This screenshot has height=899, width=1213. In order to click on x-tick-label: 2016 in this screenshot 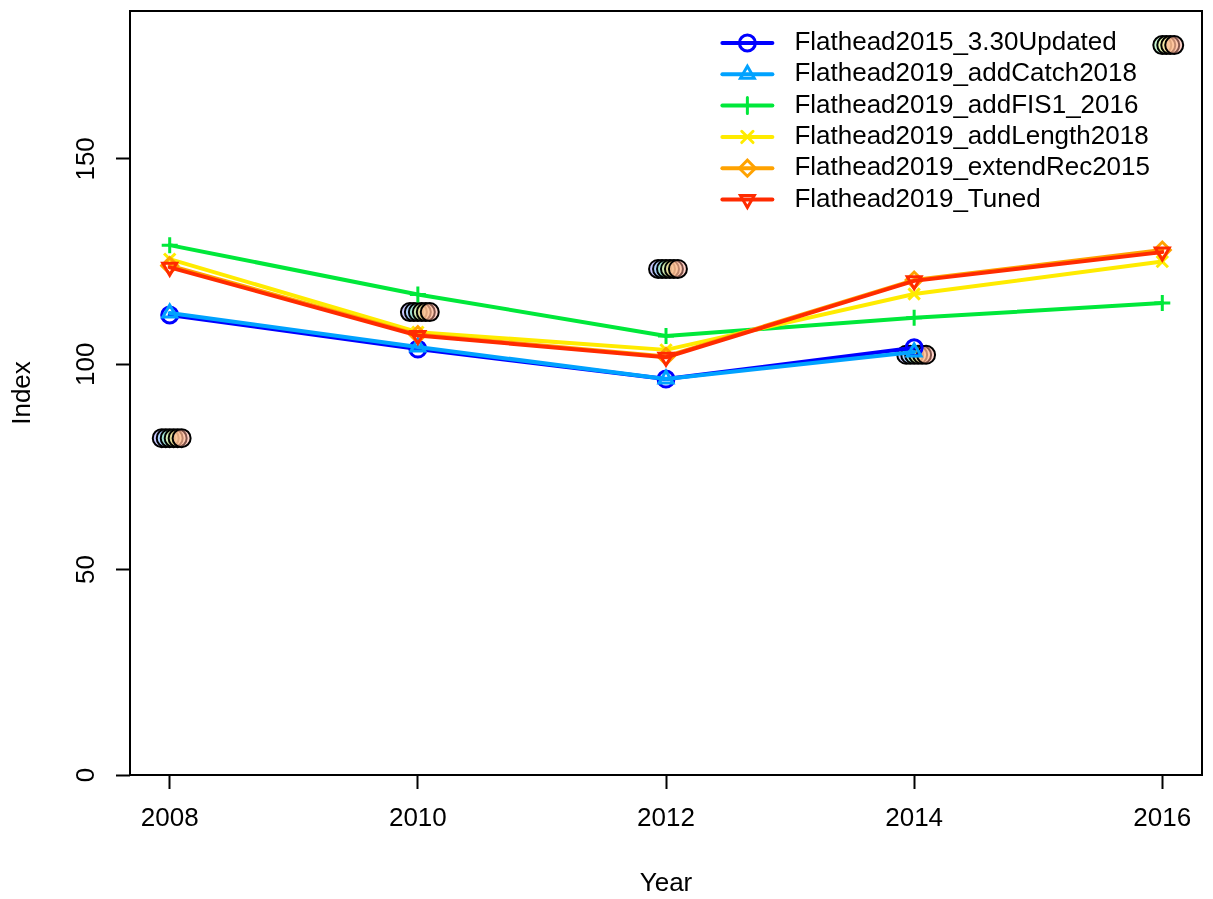, I will do `click(1162, 816)`.